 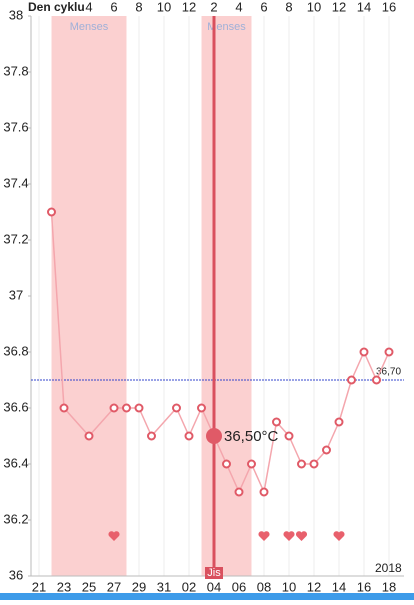 What do you see at coordinates (15, 182) in the screenshot?
I see `y-tick-label: 37.4` at bounding box center [15, 182].